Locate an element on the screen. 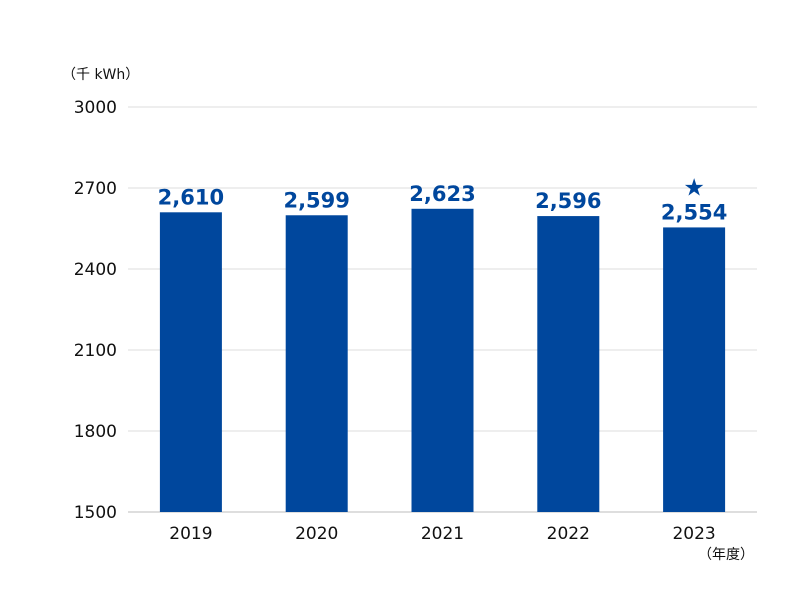 Image resolution: width=800 pixels, height=600 pixels. x-tick-label: 2021 is located at coordinates (442, 534).